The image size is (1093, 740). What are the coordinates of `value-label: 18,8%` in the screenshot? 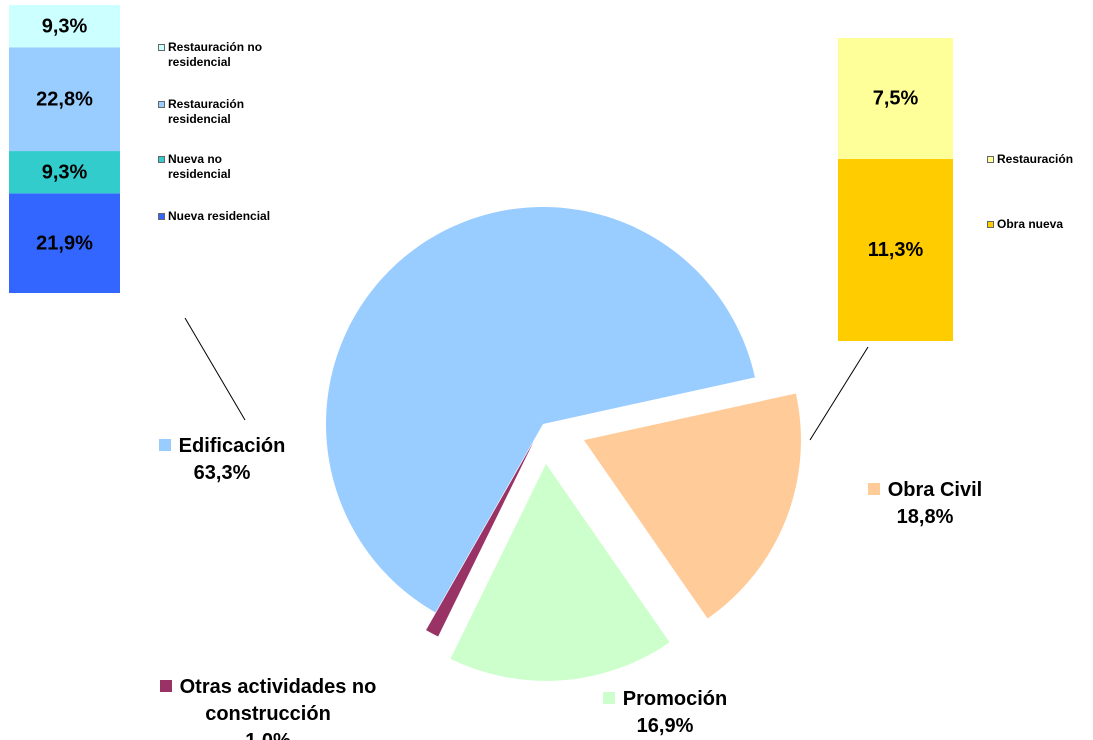 It's located at (925, 517).